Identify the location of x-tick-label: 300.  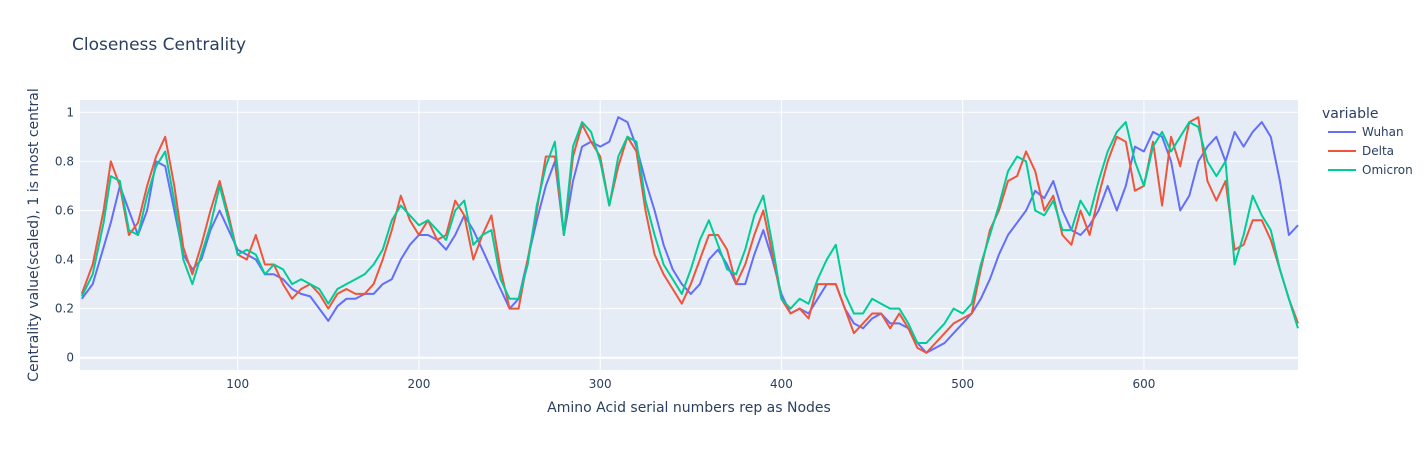
(600, 384).